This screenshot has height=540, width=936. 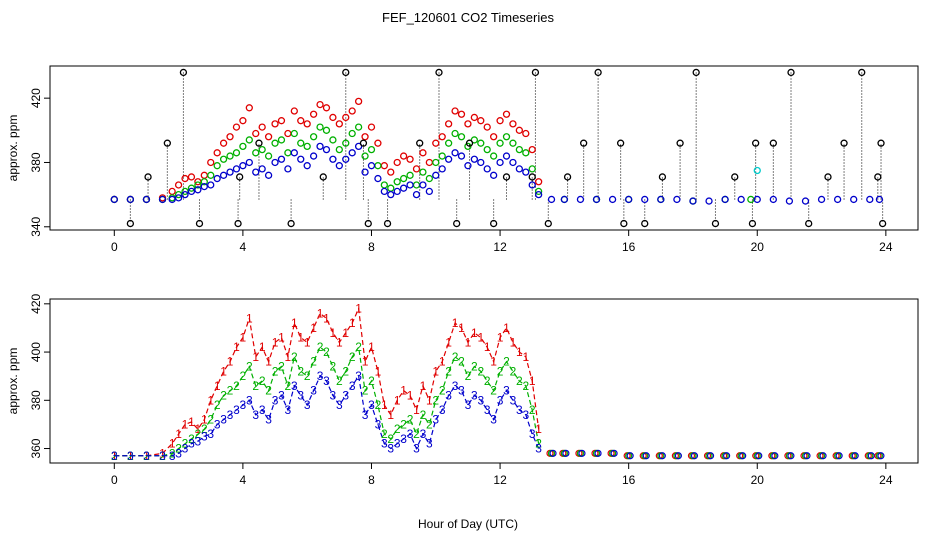 I want to click on x-tick-label: 12, so click(x=500, y=247).